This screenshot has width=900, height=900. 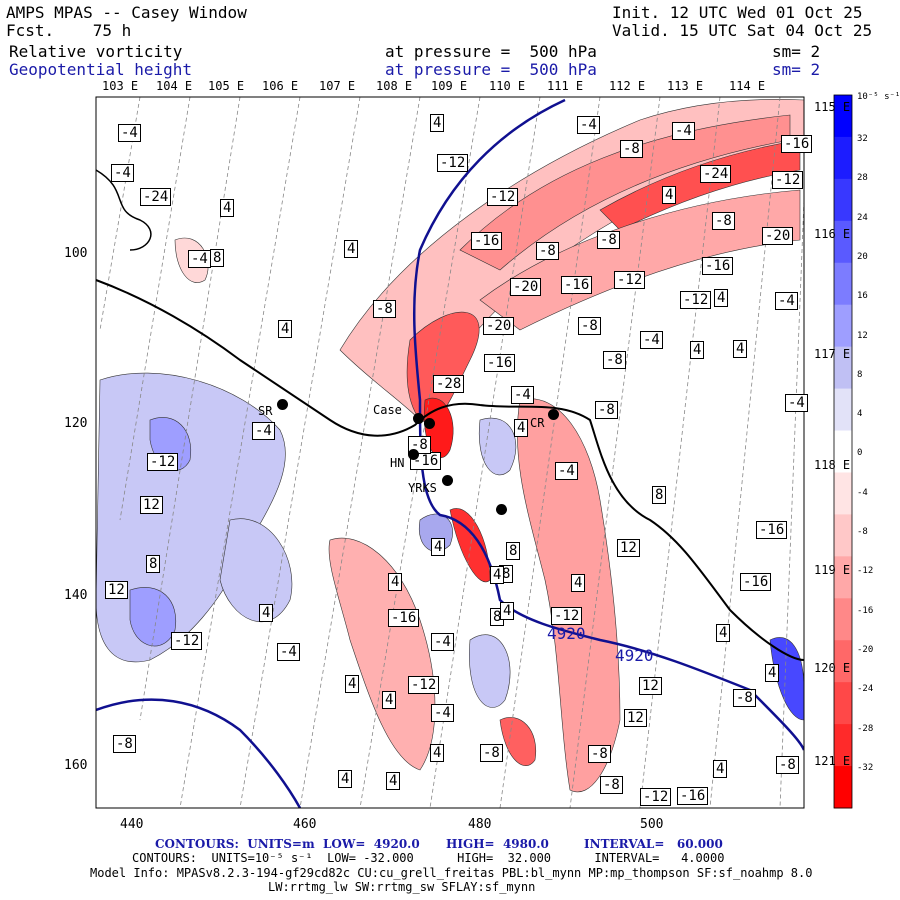 What do you see at coordinates (126, 12) in the screenshot?
I see `app-title: AMPS MPAS -- Casey Window` at bounding box center [126, 12].